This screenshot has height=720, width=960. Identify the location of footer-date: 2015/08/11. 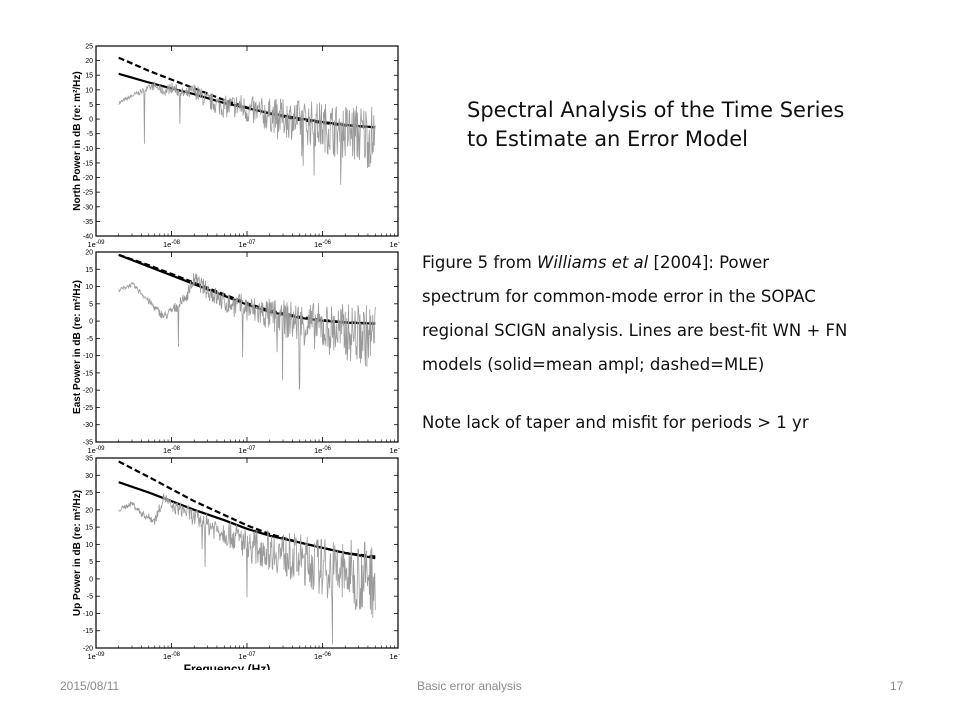
(90, 686).